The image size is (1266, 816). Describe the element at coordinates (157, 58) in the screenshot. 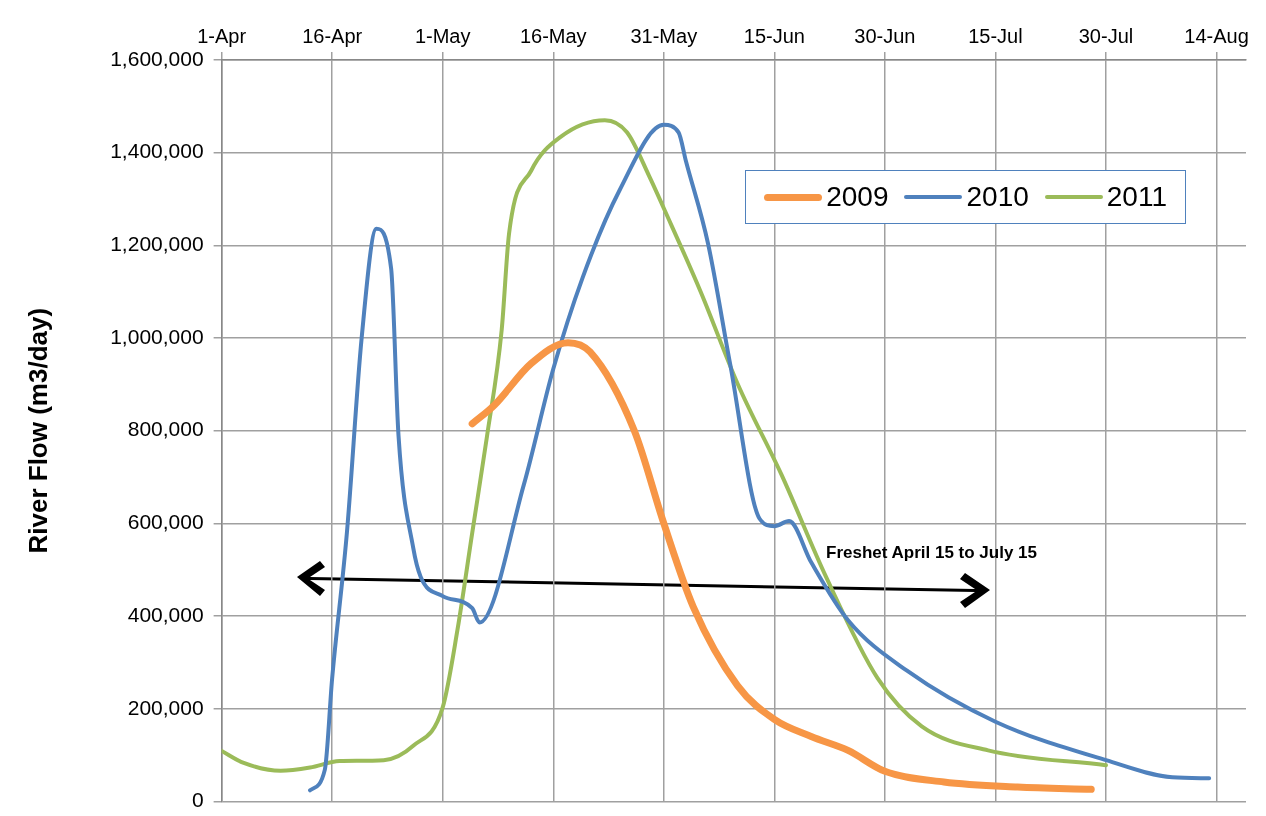

I see `y-tick-label: 1,600,000` at that location.